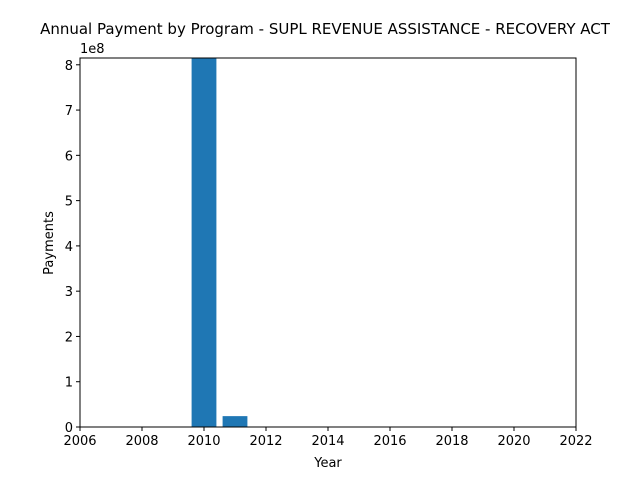 The image size is (640, 480). Describe the element at coordinates (327, 463) in the screenshot. I see `x-axis-label: Year` at that location.